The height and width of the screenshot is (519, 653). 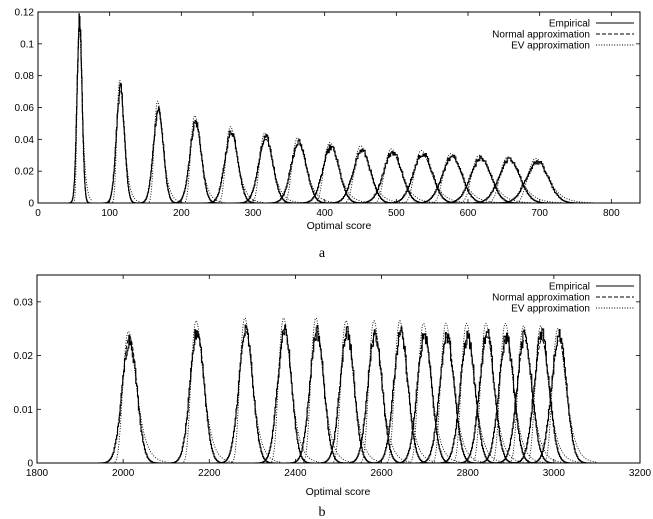 I want to click on x-tick-label: 2800, so click(x=468, y=473).